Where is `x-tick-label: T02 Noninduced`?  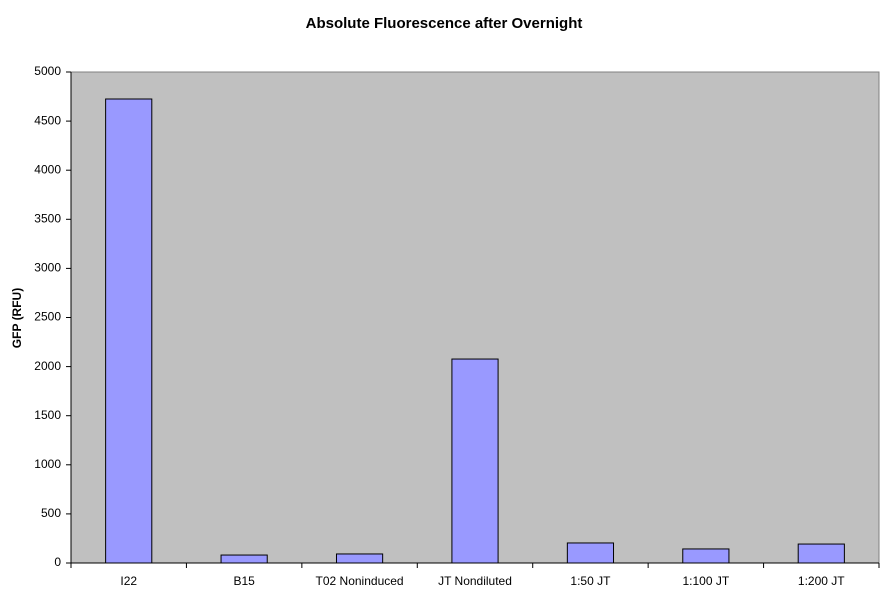 x-tick-label: T02 Noninduced is located at coordinates (360, 581).